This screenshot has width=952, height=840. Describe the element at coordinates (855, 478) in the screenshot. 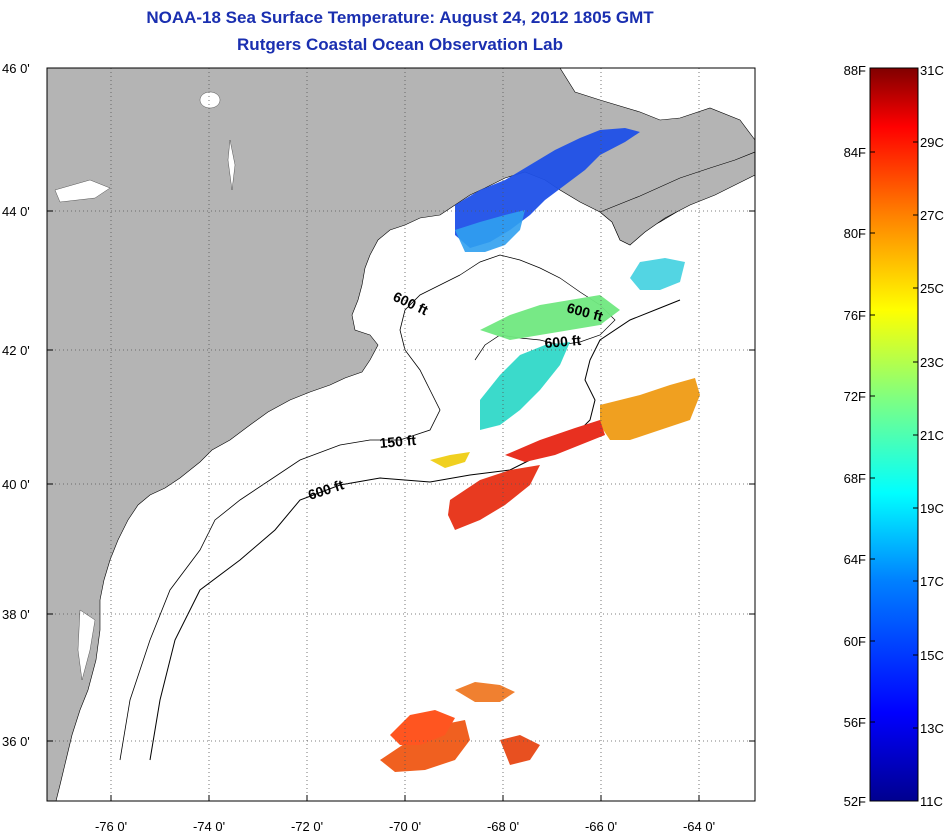

I see `cb-f-68: 68F` at that location.